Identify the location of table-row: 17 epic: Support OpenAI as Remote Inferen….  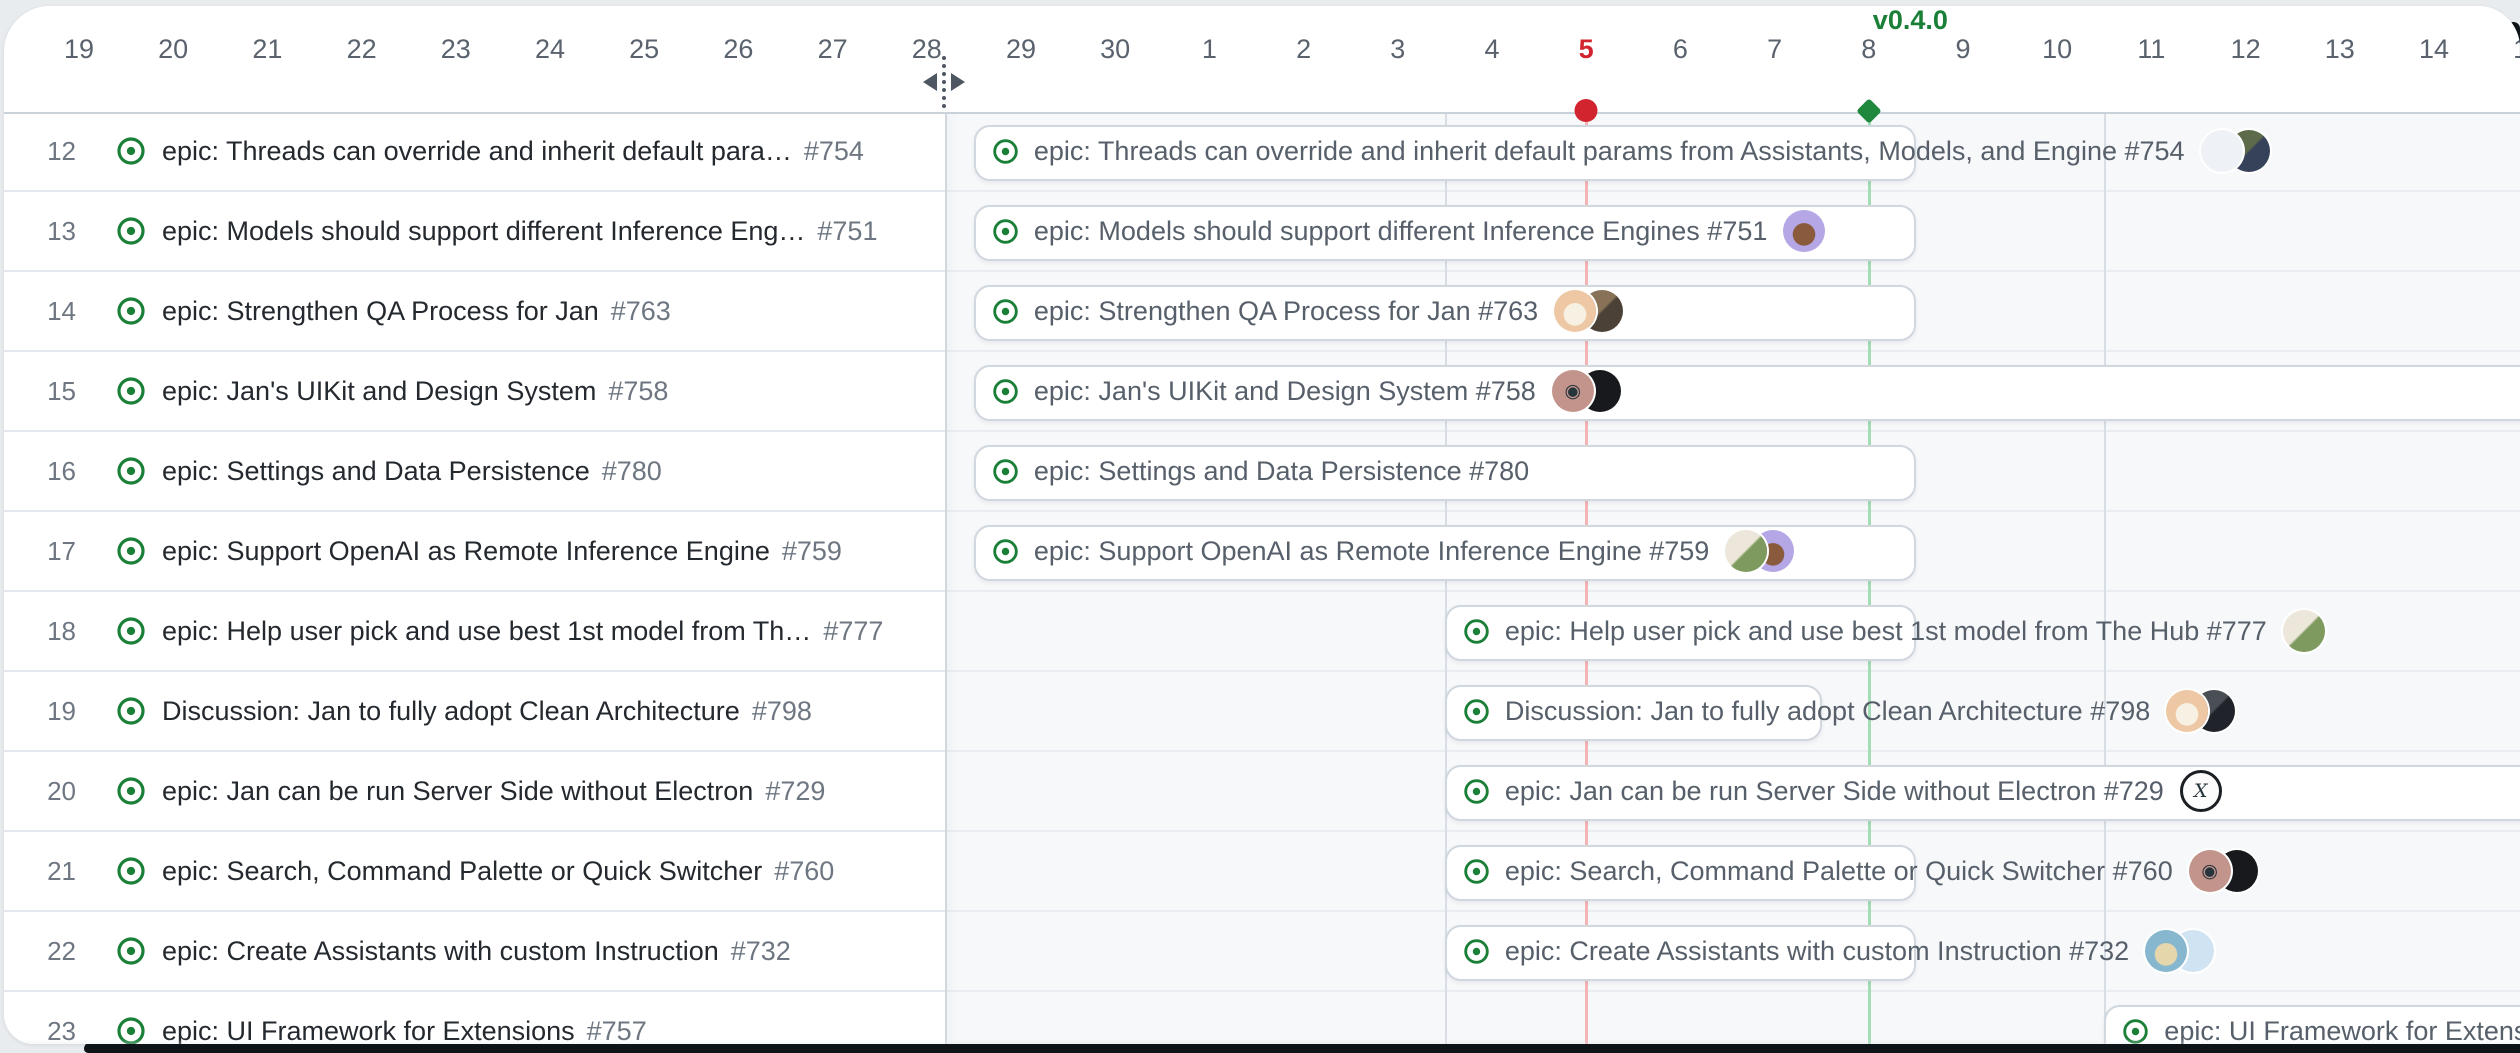
(474, 552).